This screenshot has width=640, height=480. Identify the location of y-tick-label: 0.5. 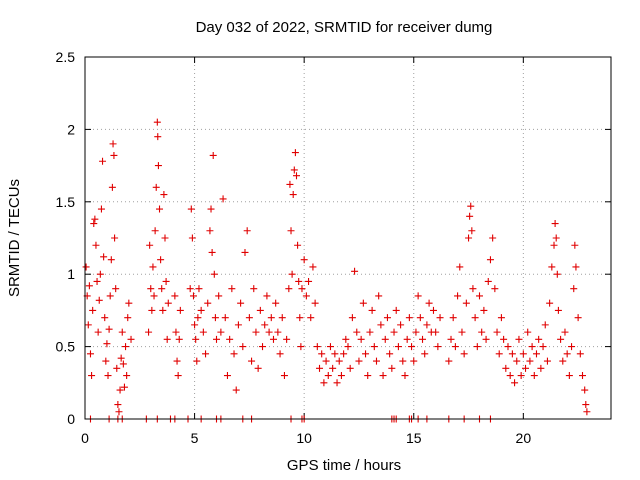
(66, 347).